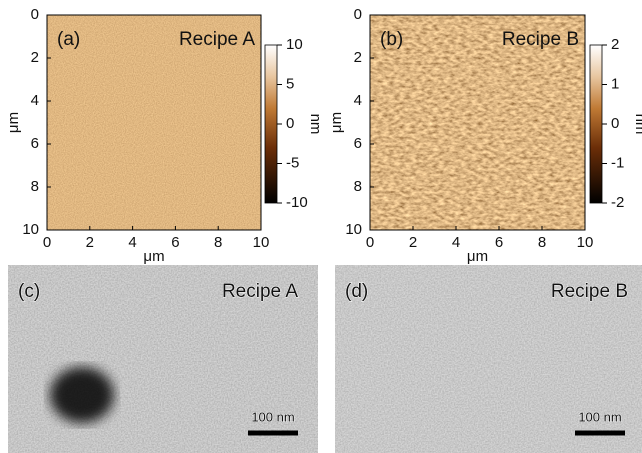  Describe the element at coordinates (292, 162) in the screenshot. I see `colorbar-tick-label: -5` at that location.